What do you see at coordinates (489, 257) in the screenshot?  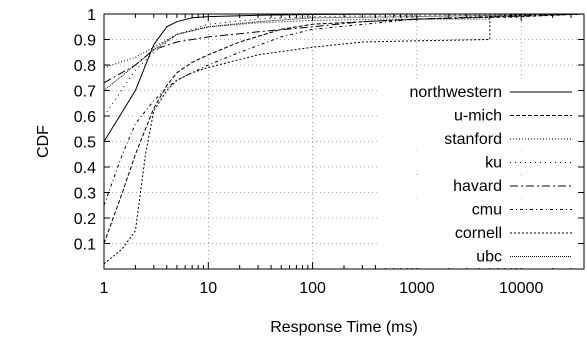 I see `legend-label-ubc: ubc` at bounding box center [489, 257].